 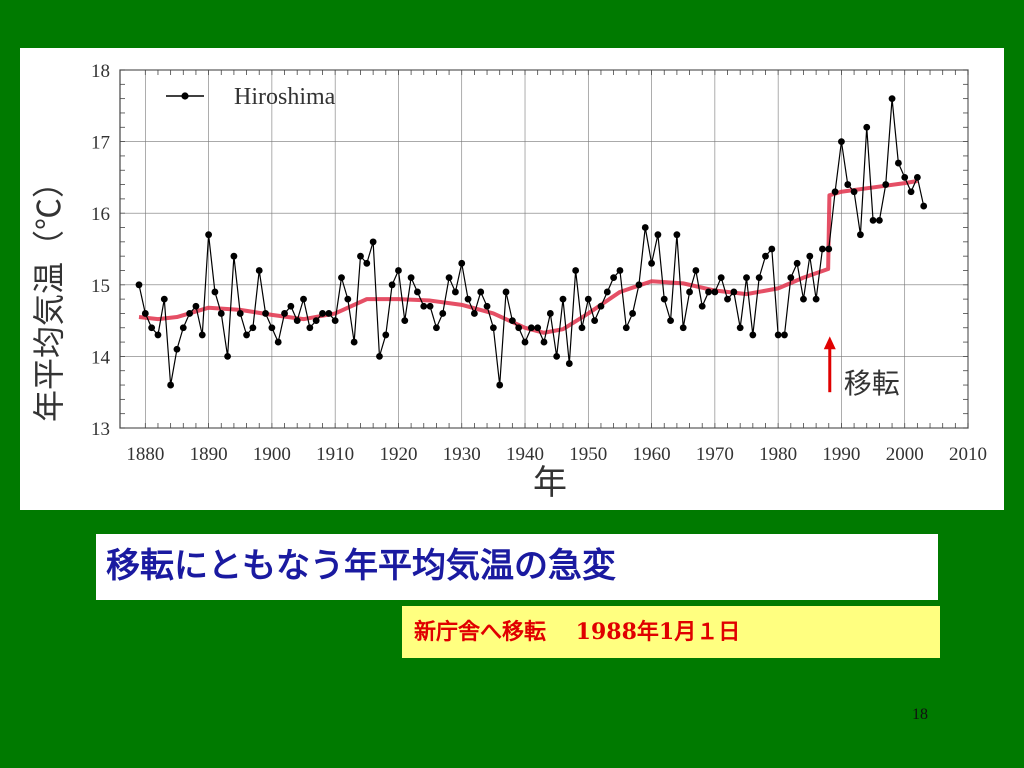 What do you see at coordinates (905, 454) in the screenshot?
I see `x-tick-label: 2000` at bounding box center [905, 454].